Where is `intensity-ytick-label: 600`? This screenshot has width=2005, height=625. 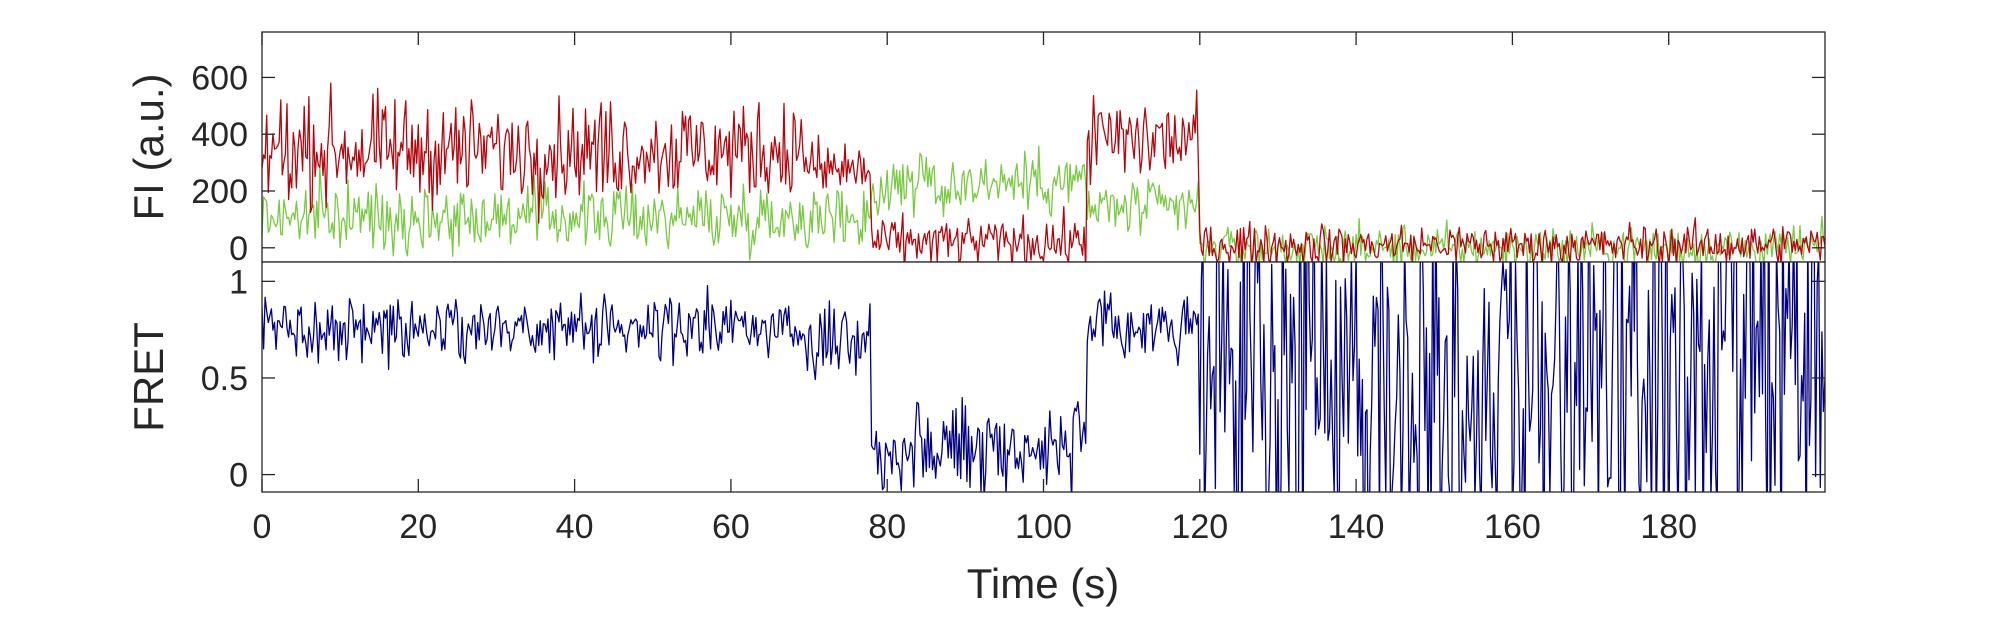
intensity-ytick-label: 600 is located at coordinates (219, 78).